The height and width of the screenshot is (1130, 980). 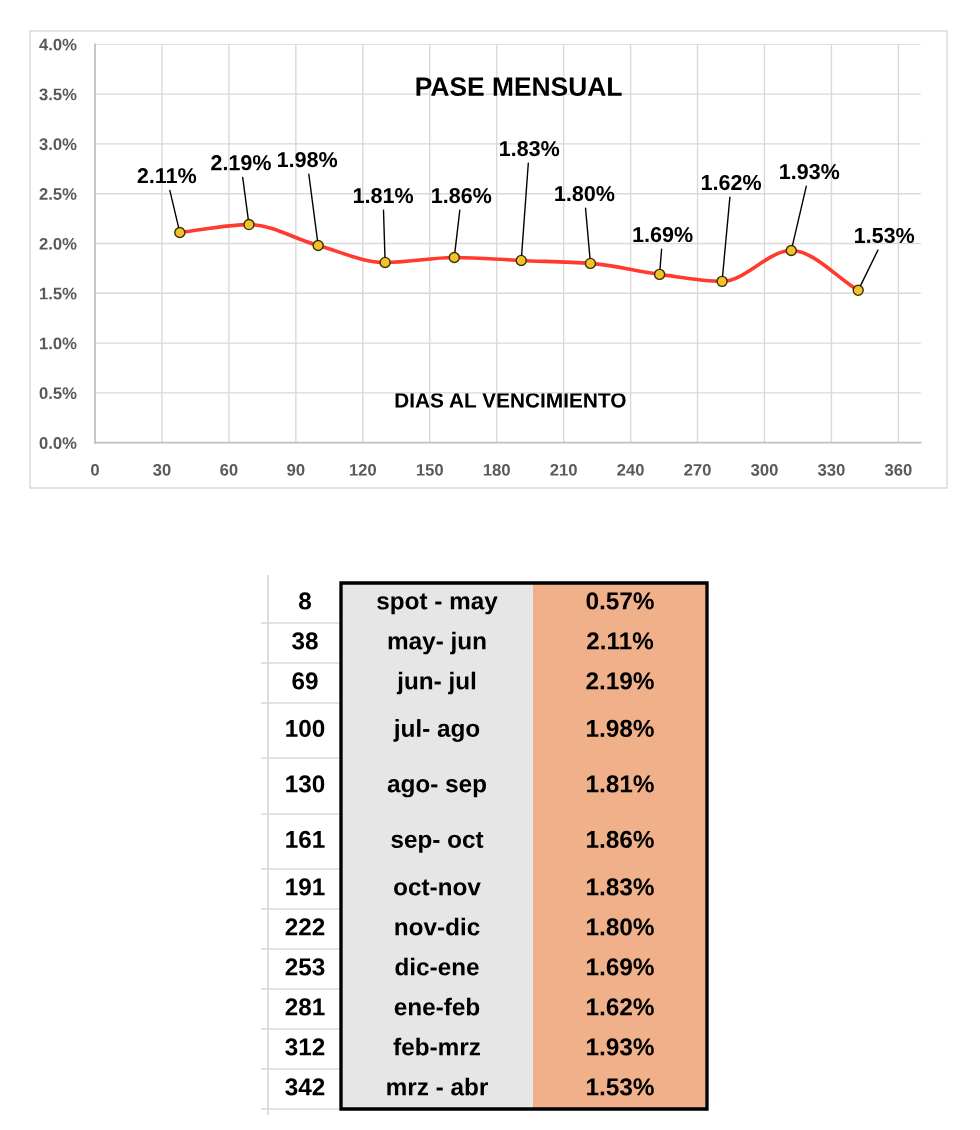 What do you see at coordinates (697, 469) in the screenshot?
I see `x-tick-label: 270` at bounding box center [697, 469].